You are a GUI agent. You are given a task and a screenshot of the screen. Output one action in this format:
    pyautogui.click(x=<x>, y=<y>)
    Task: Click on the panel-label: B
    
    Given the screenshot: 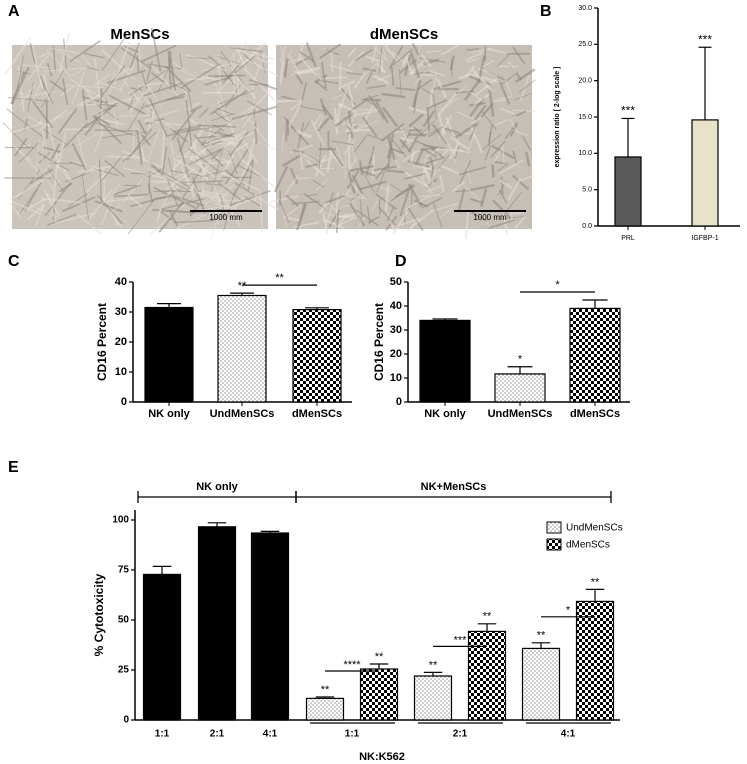 What is the action you would take?
    pyautogui.click(x=546, y=11)
    